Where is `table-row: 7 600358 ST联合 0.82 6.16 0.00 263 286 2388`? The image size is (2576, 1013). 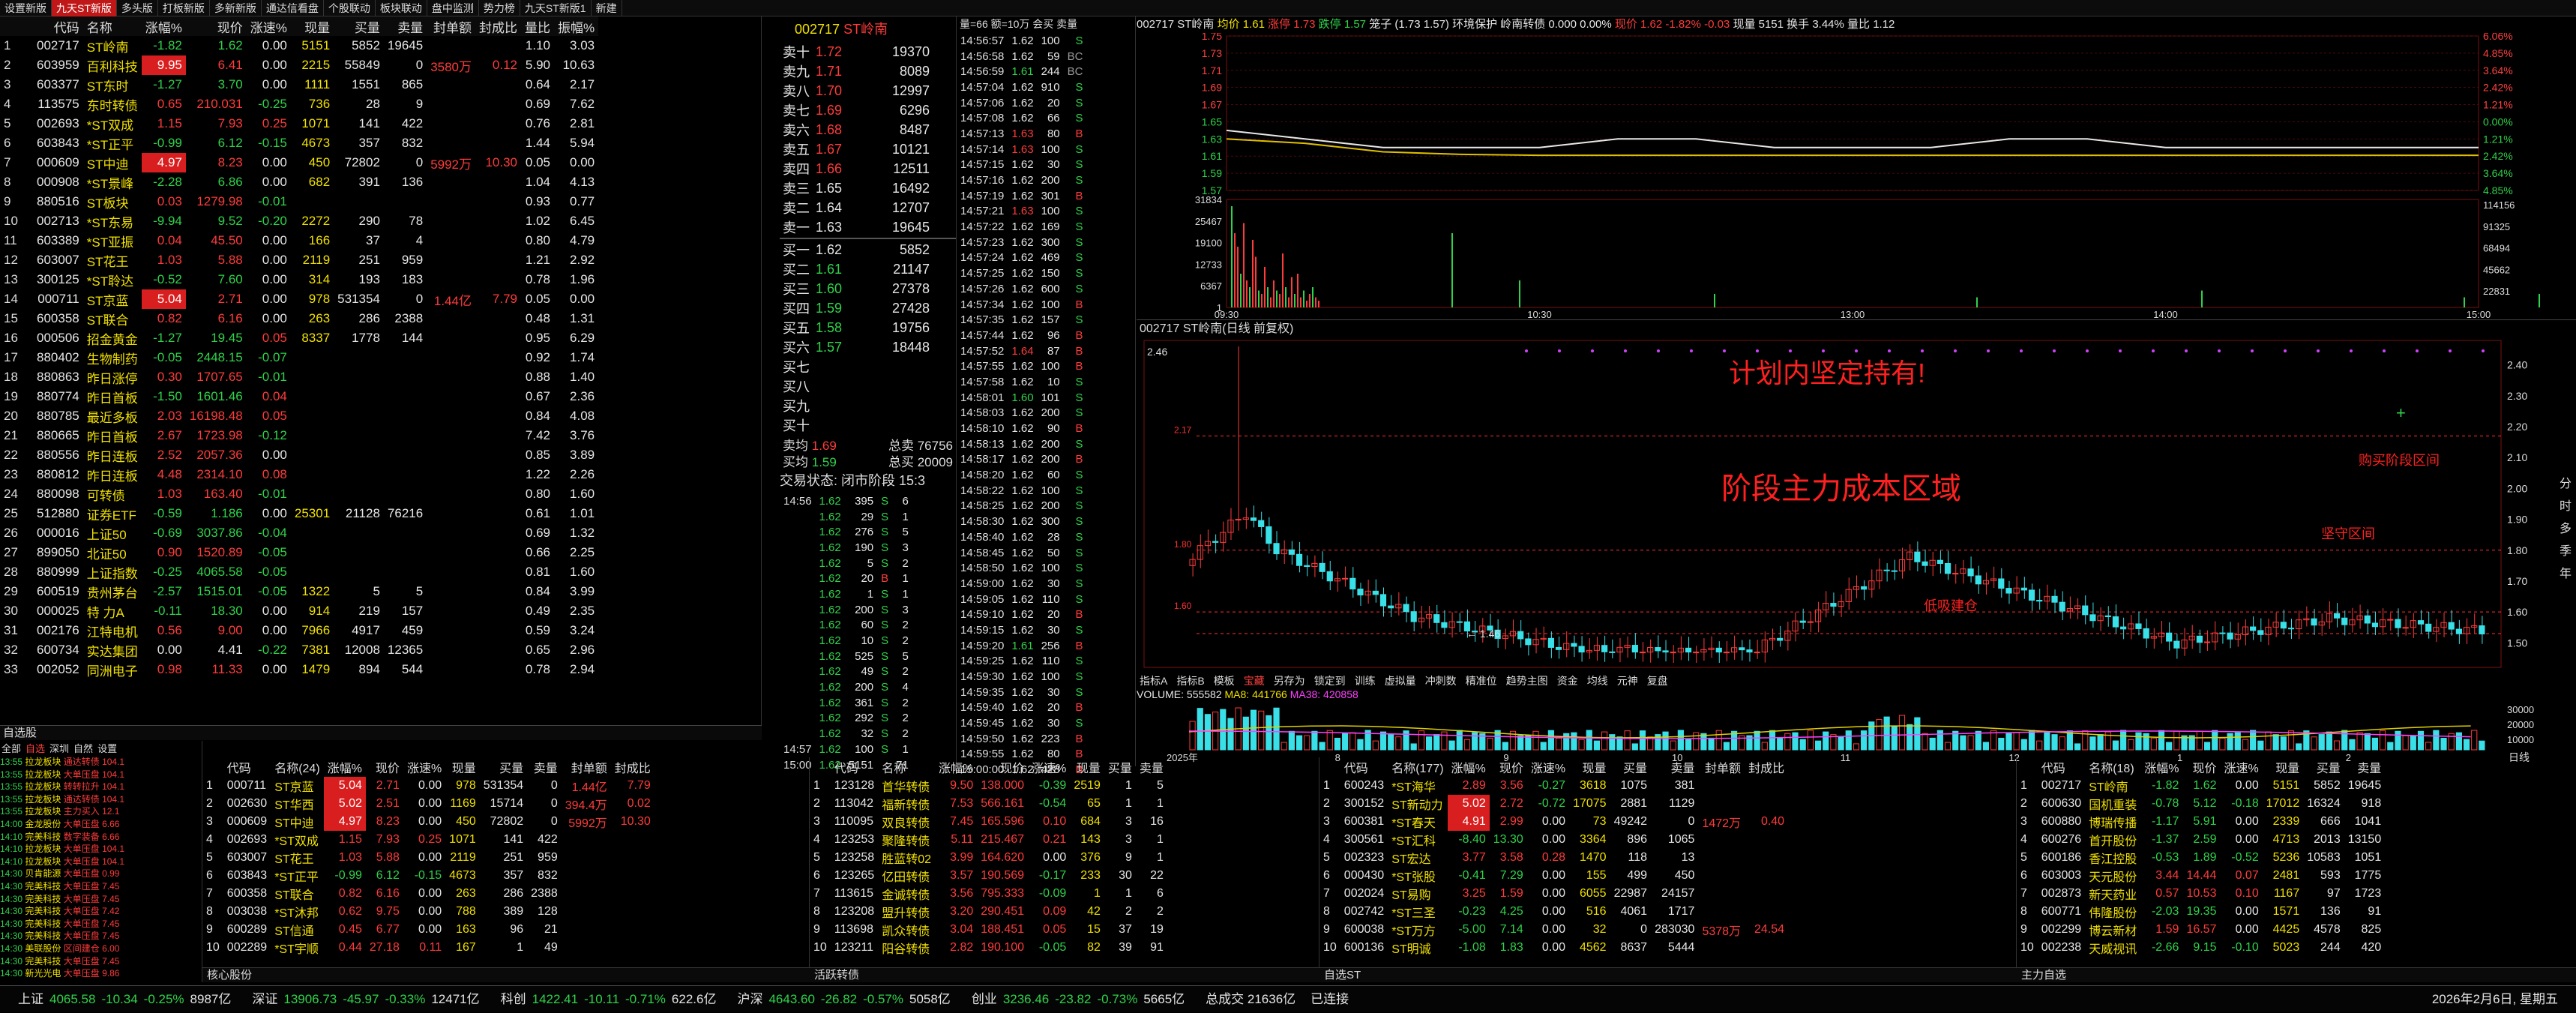
table-row: 7 600358 ST联合 0.82 6.16 0.00 263 286 2388 is located at coordinates (428, 894).